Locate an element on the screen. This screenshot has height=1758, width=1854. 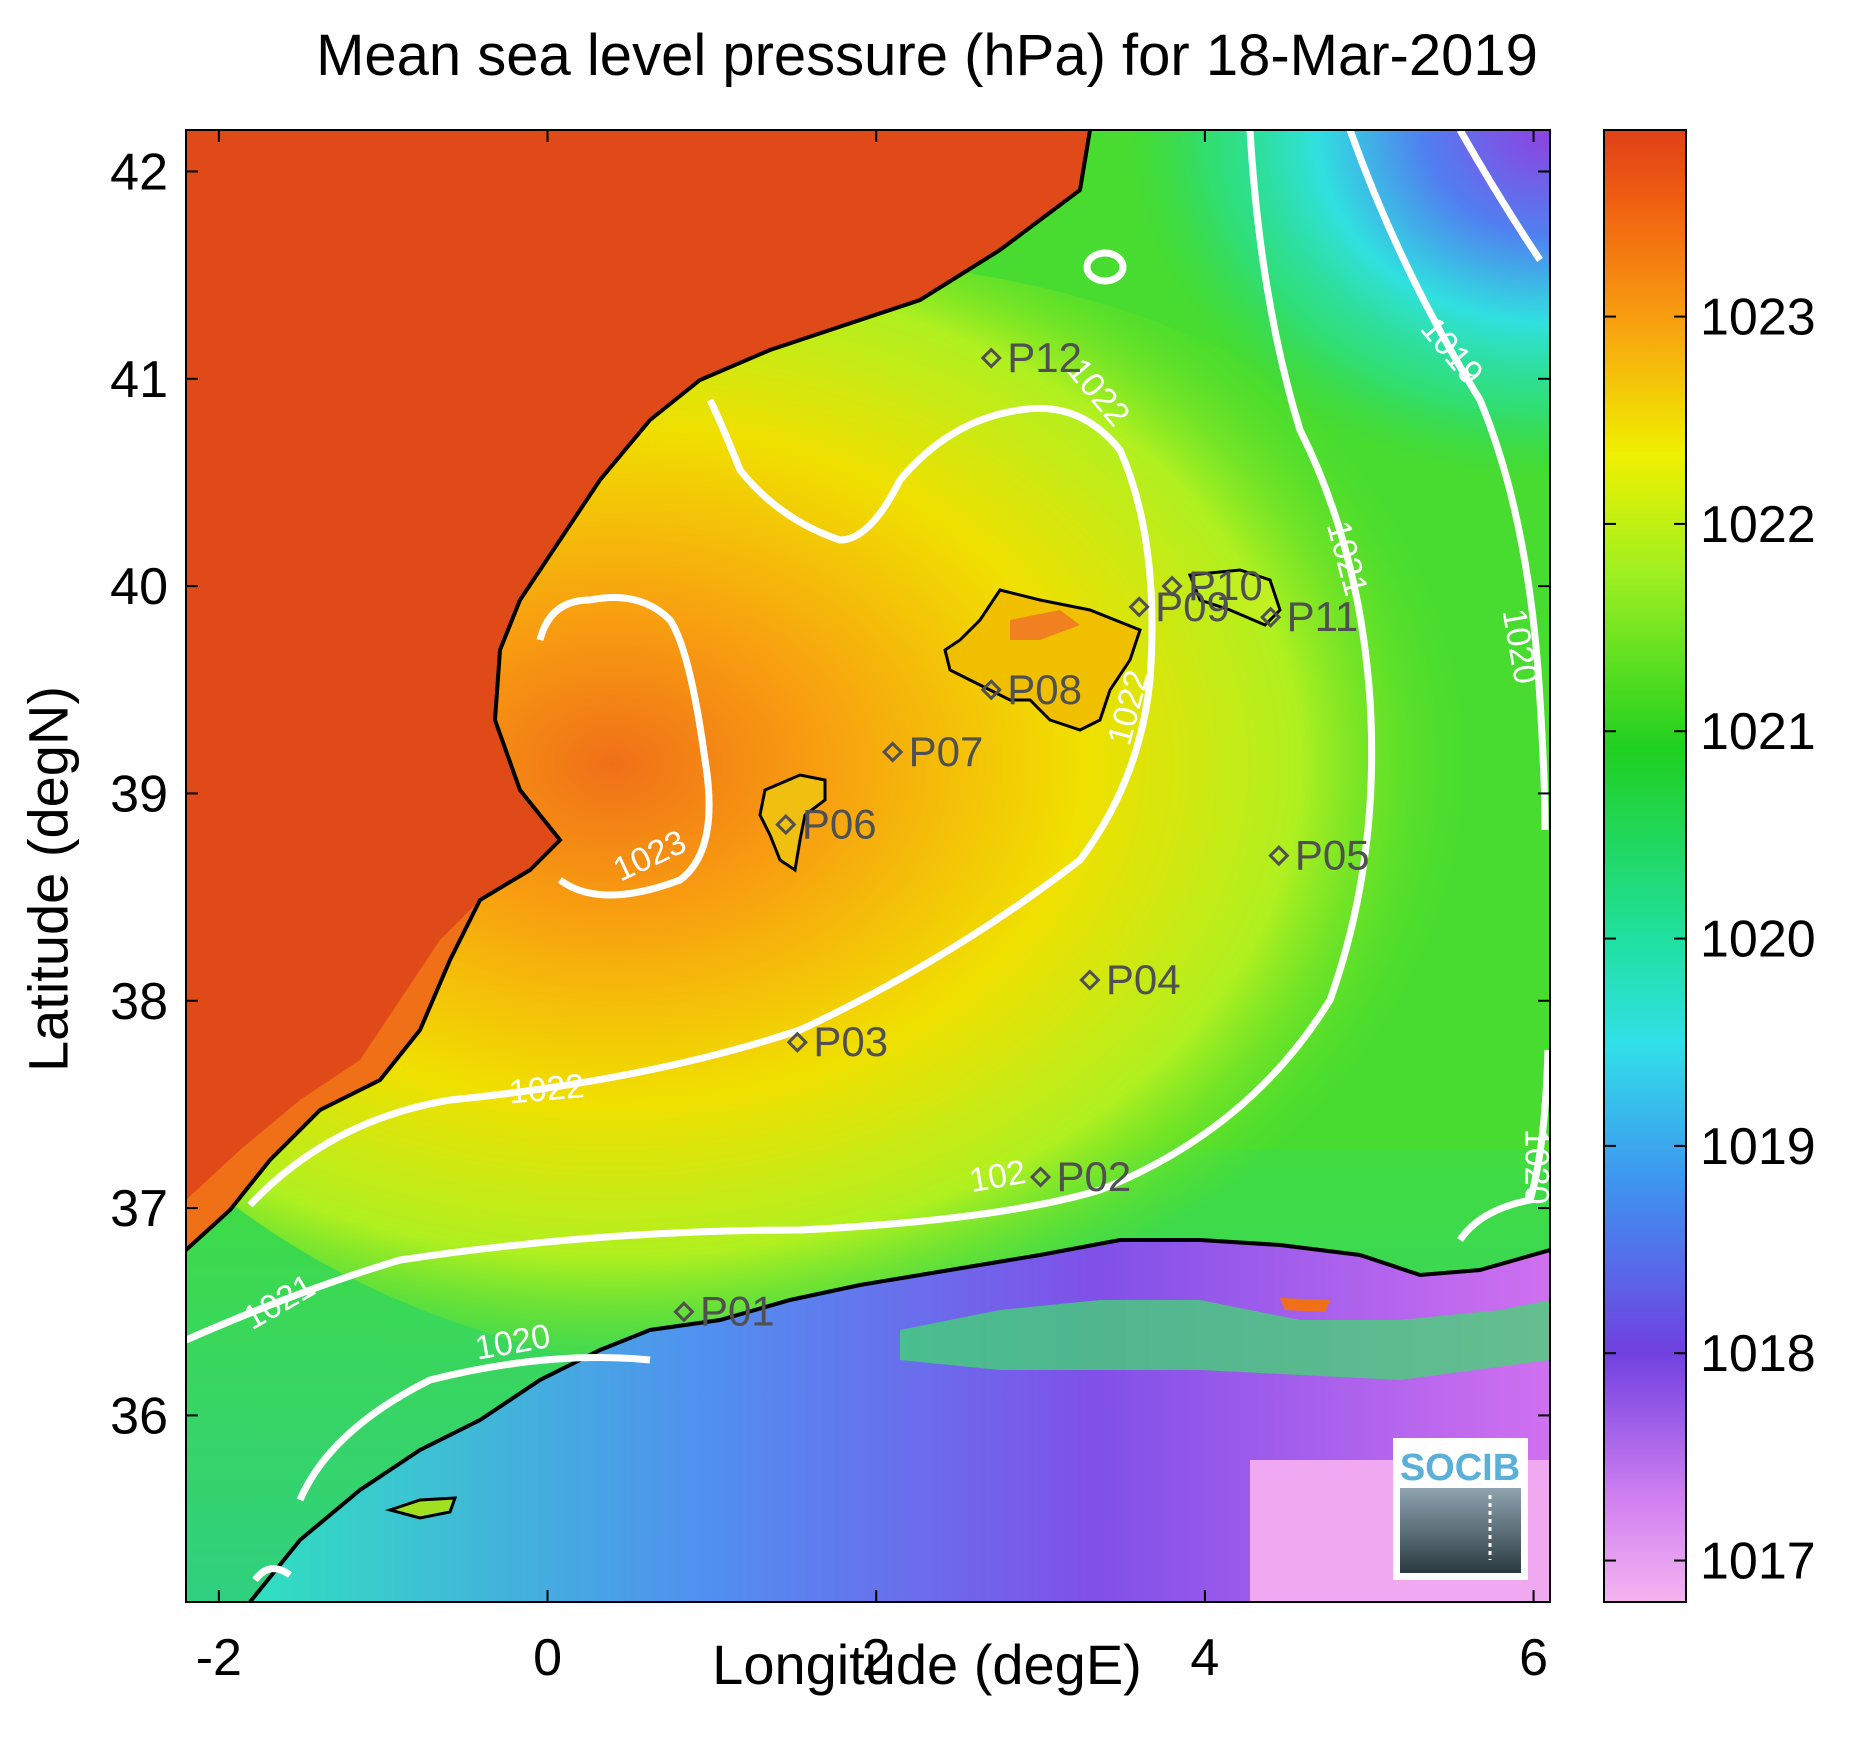
isobar-1020-south-west is located at coordinates (272, 1574).